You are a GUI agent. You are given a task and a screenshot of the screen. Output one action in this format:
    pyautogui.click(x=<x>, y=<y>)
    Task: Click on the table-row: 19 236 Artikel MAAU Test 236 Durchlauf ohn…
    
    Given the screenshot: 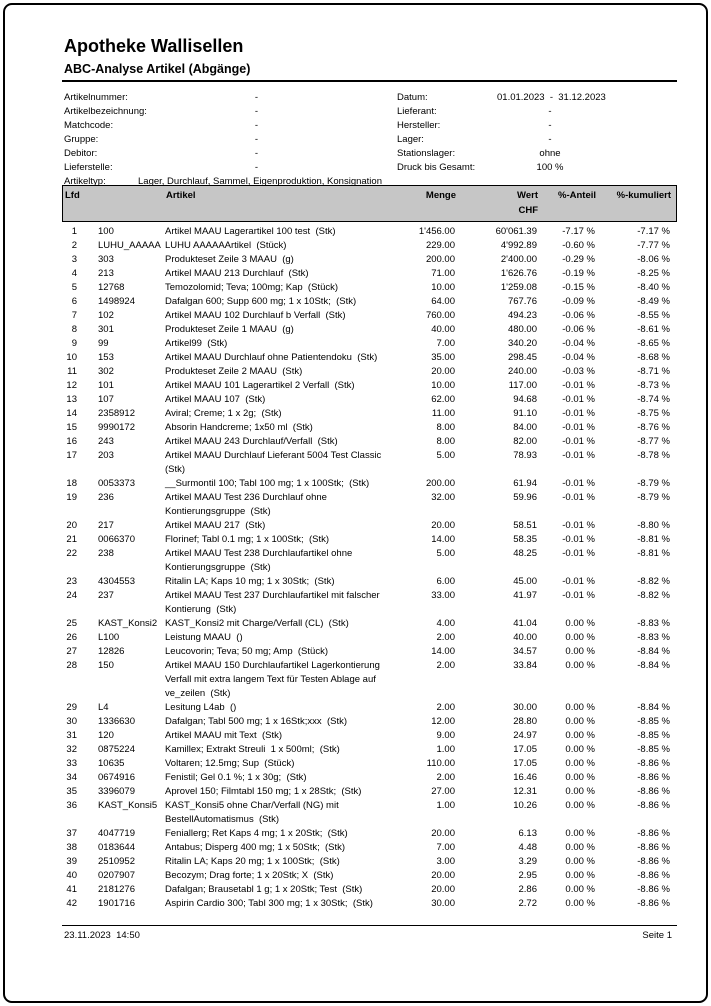 What is the action you would take?
    pyautogui.click(x=369, y=505)
    